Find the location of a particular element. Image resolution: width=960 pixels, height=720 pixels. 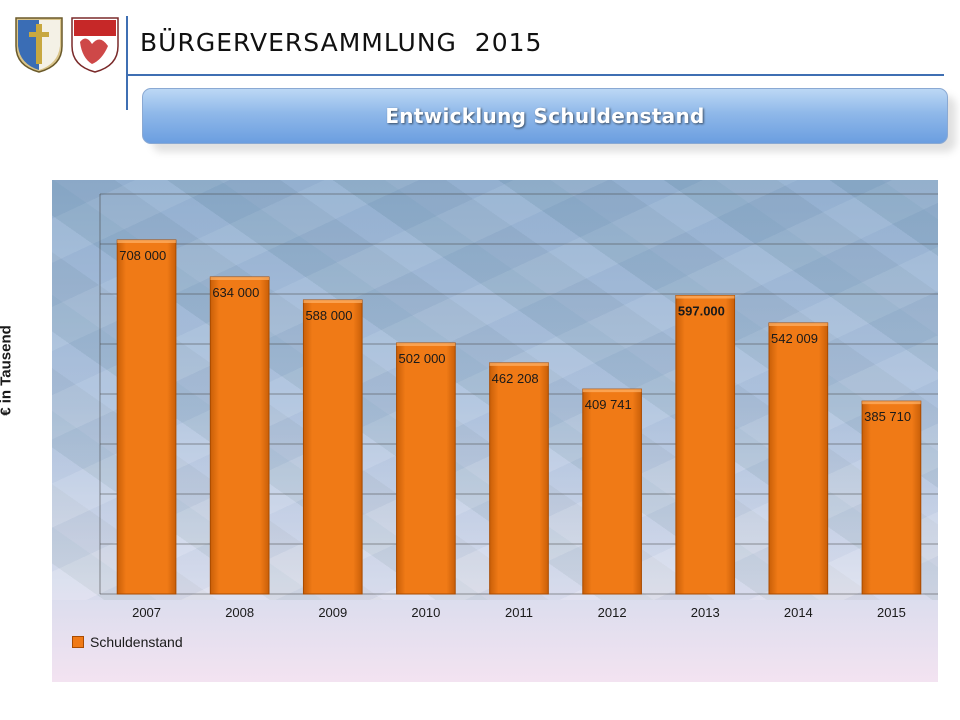

bar-2012 is located at coordinates (612, 491).